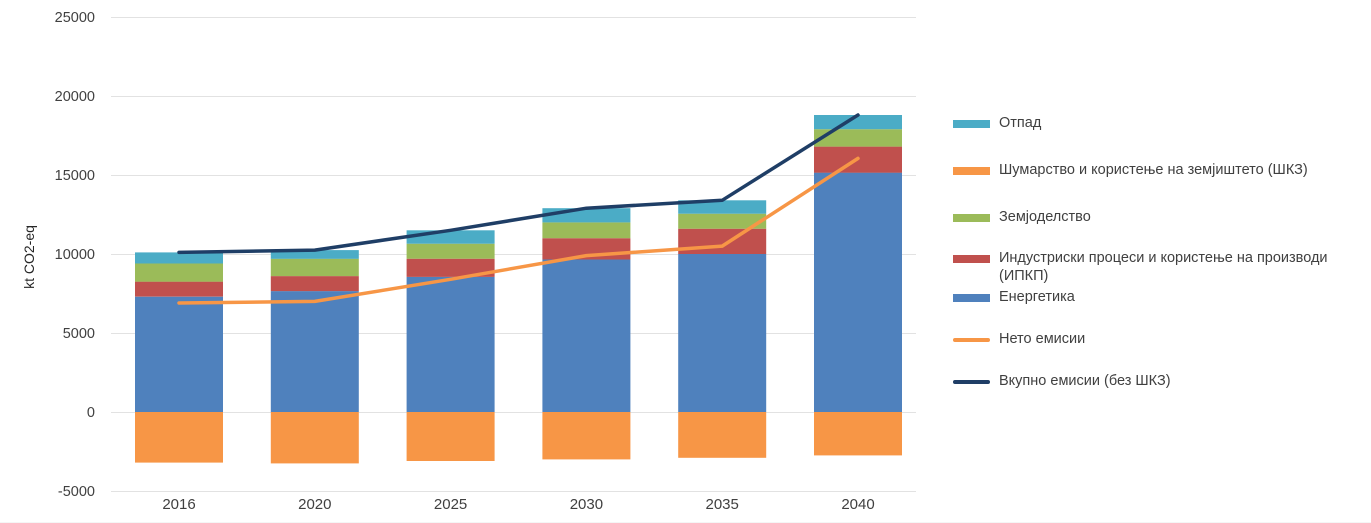 The height and width of the screenshot is (523, 1371). I want to click on y-axis-tick-15000: 15000, so click(75, 176).